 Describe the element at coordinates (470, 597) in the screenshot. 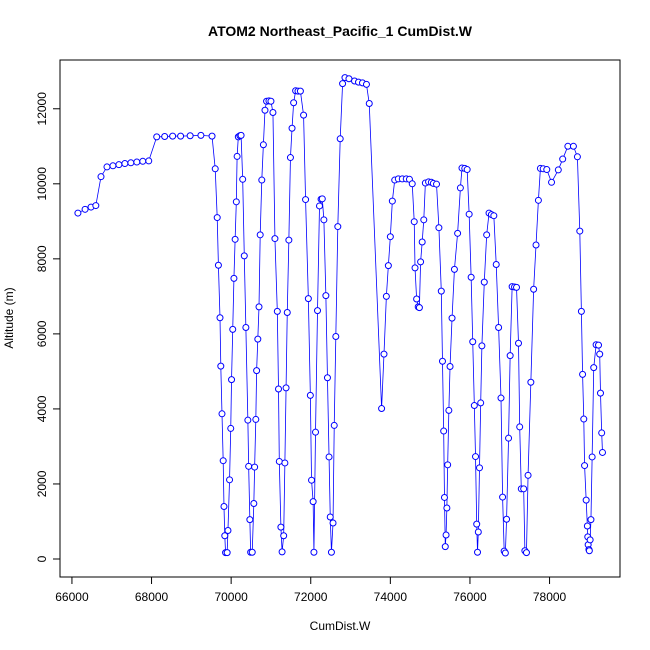

I see `x-tick-label: 76000` at that location.